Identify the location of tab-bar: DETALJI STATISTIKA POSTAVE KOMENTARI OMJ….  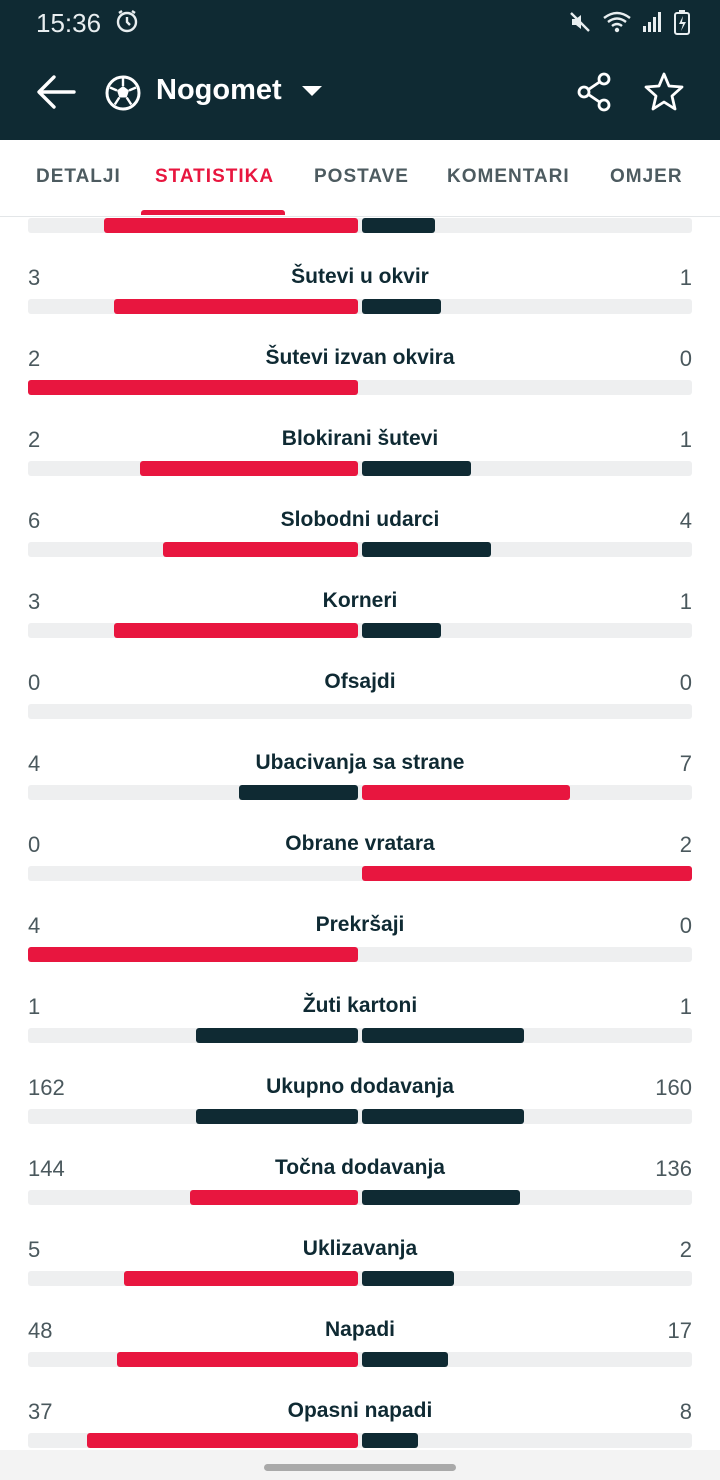
(360, 178).